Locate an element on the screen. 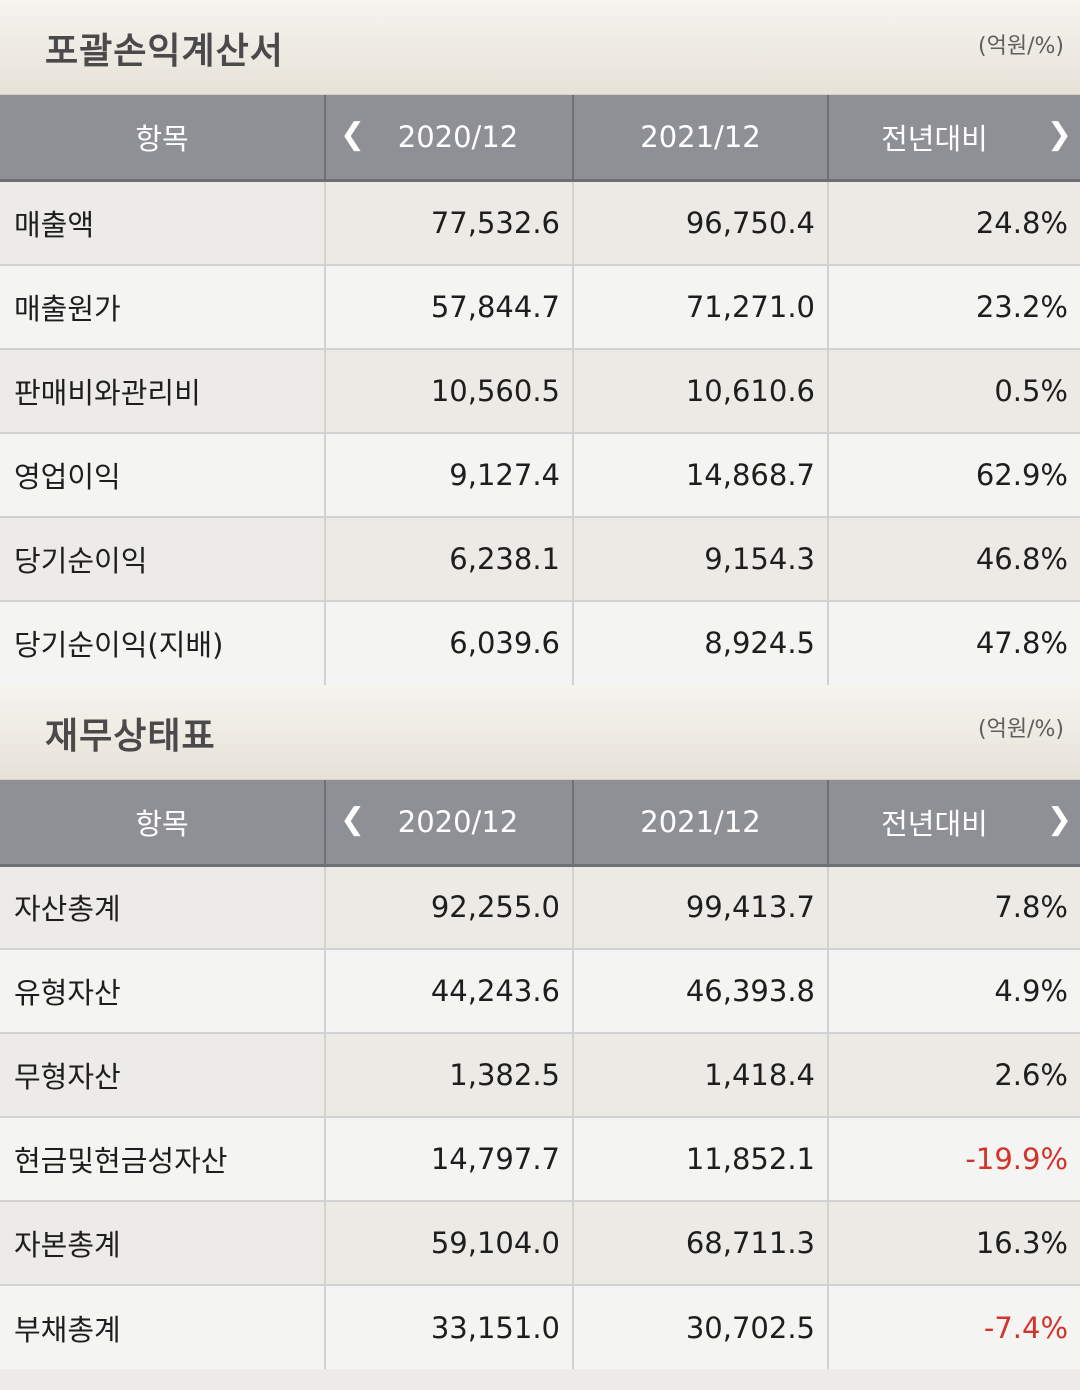 The image size is (1080, 1390). table-row: 매출원가 57,844.7 71,271.0 23.2% is located at coordinates (540, 306).